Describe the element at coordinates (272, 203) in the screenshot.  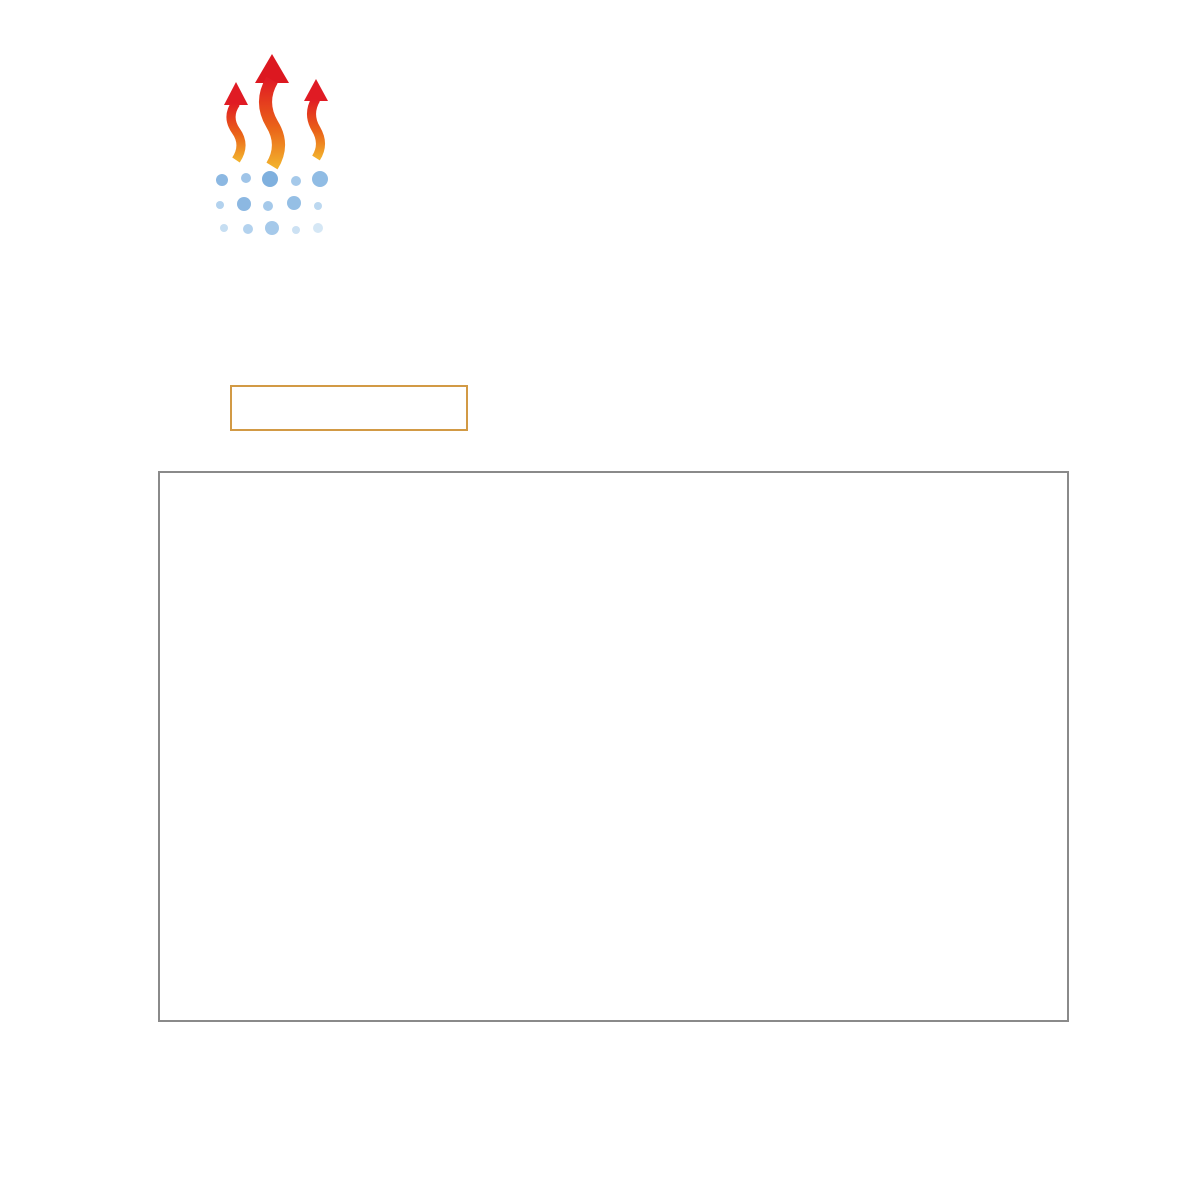
I see `moisture-drops-icon` at that location.